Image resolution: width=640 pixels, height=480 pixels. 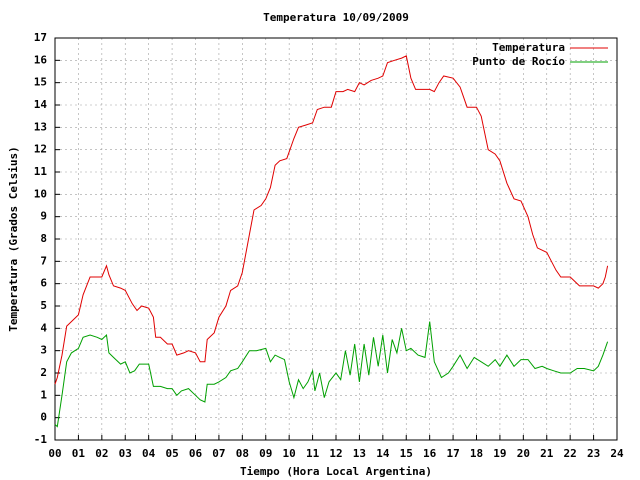 I want to click on x-tick-label: 24, so click(x=617, y=453).